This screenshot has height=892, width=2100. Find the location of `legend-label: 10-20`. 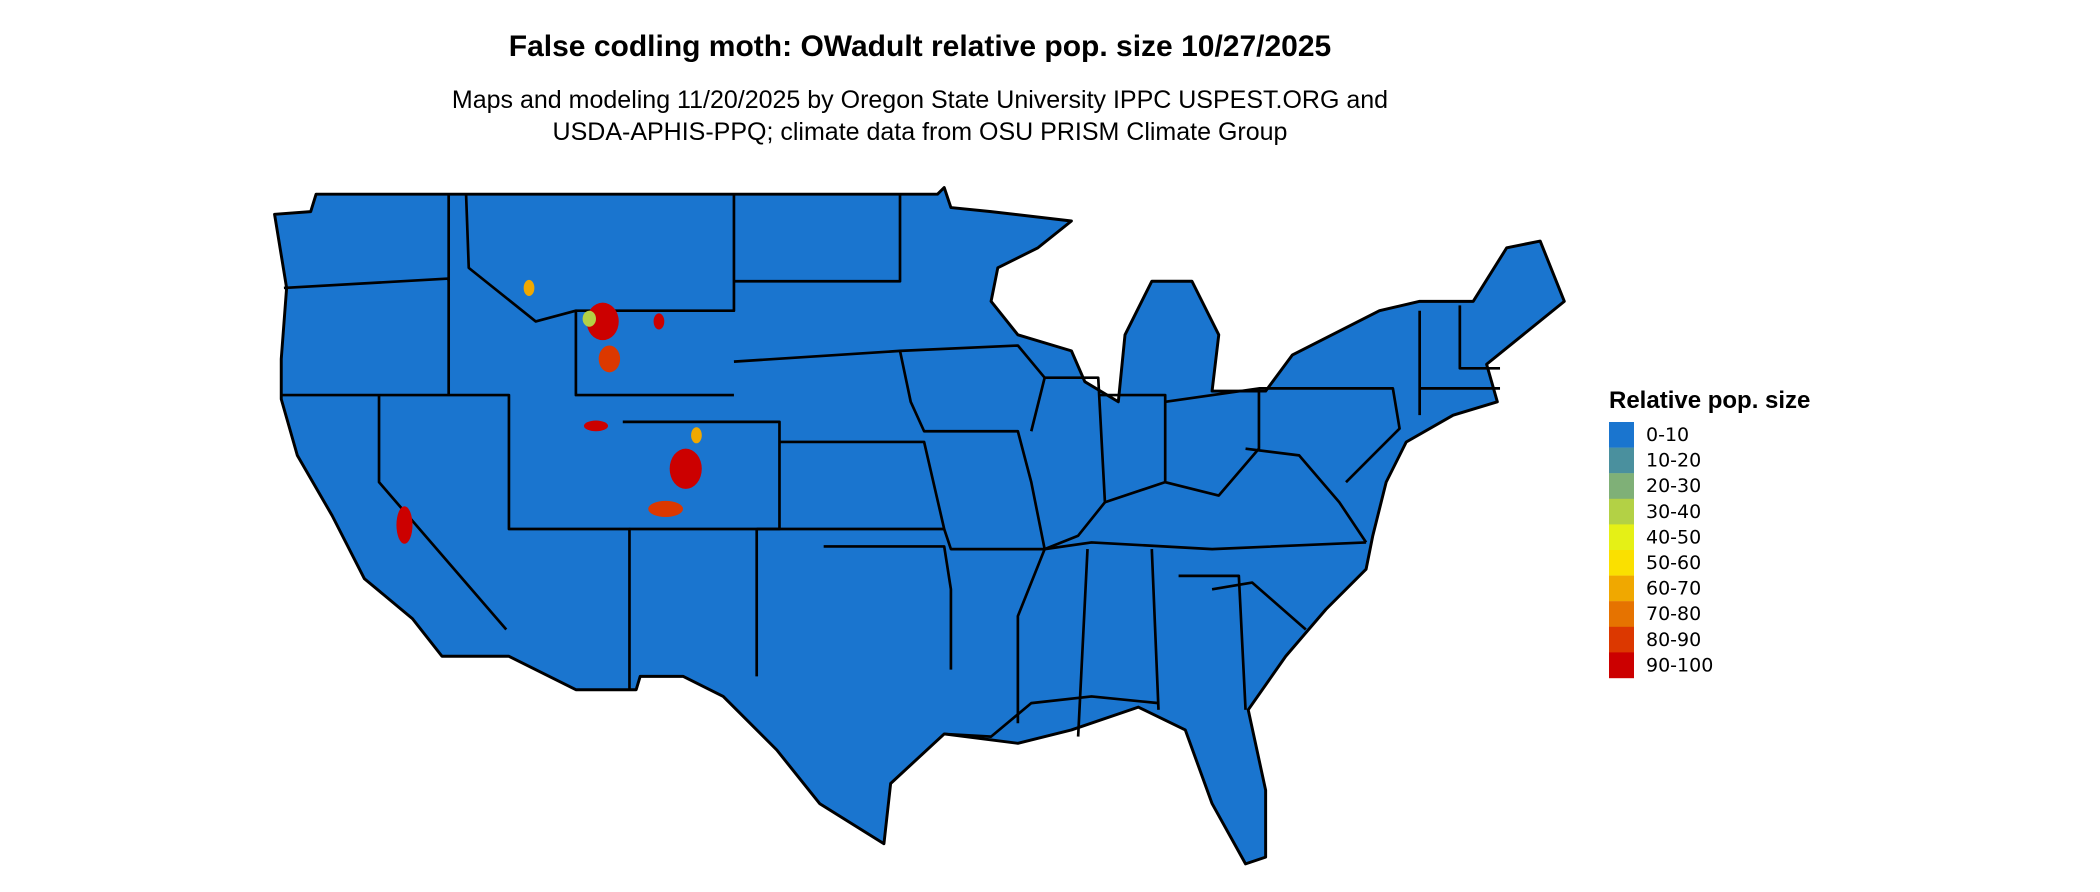

legend-label: 10-20 is located at coordinates (1673, 461).